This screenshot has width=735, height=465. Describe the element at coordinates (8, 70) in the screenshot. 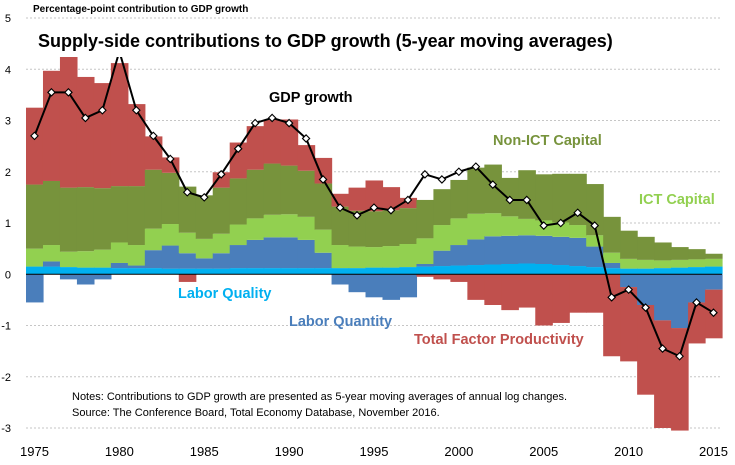

I see `y-tick-label: 4` at that location.